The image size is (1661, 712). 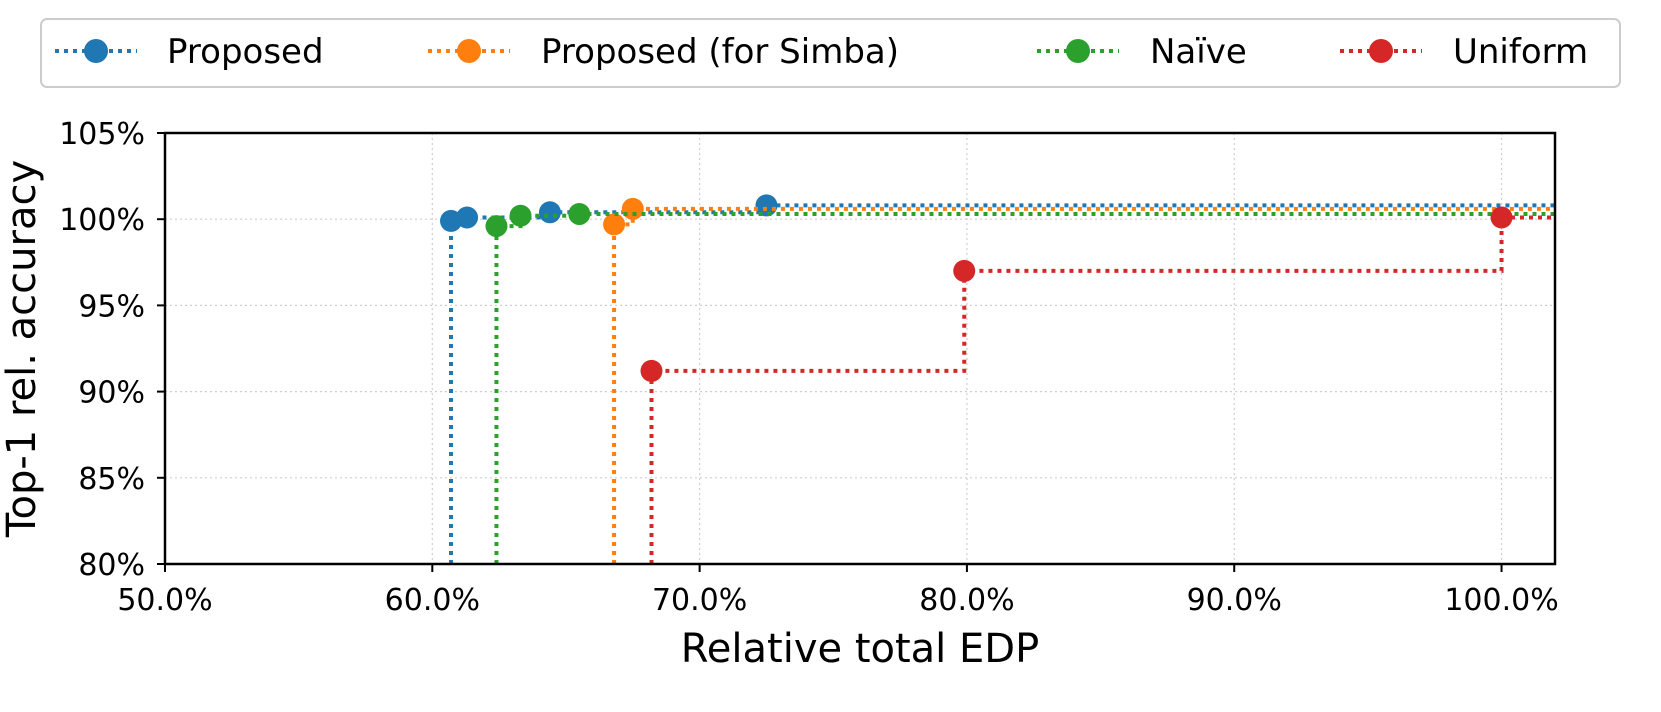 I want to click on y-tick-label: 80%, so click(x=111, y=565).